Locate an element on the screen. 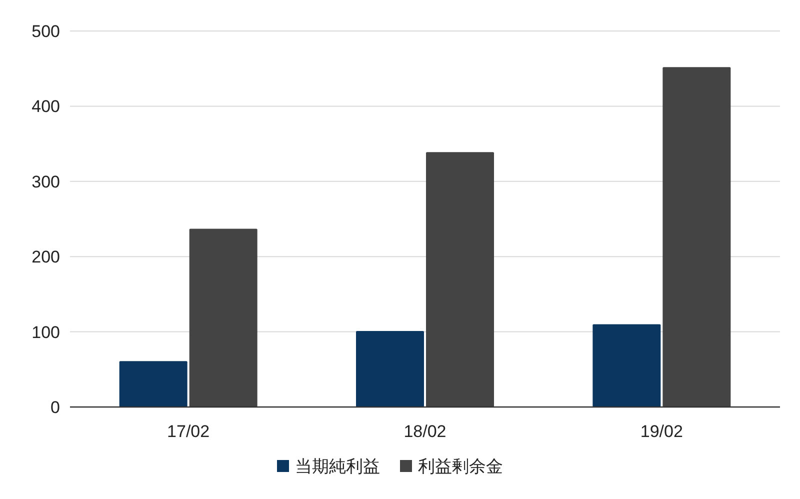  x-tick-label: 18/02 is located at coordinates (425, 431).